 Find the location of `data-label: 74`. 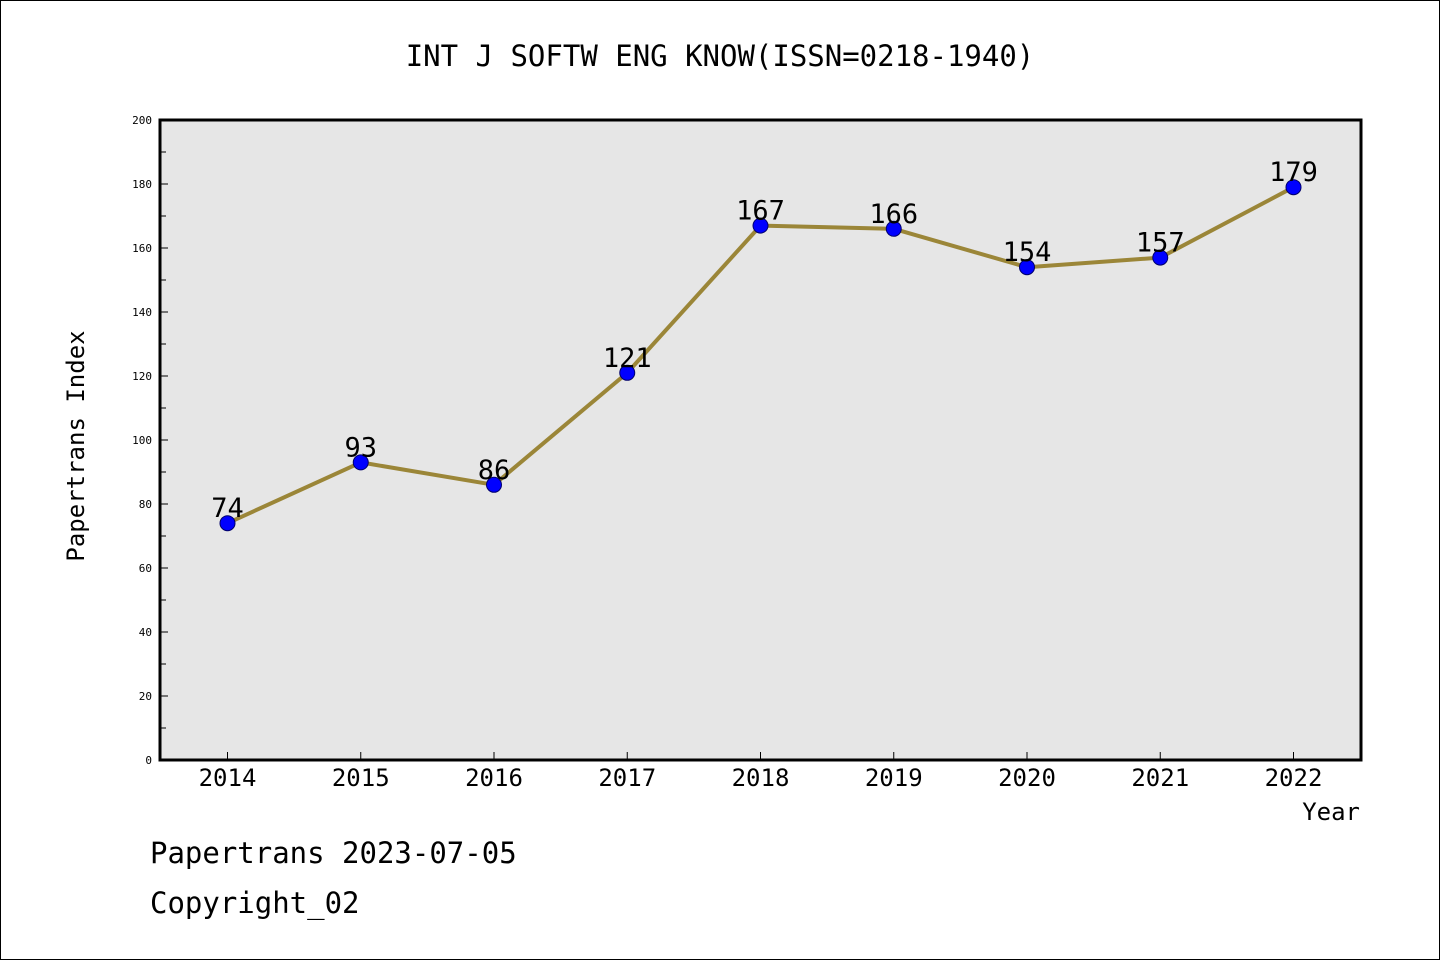

data-label: 74 is located at coordinates (227, 508).